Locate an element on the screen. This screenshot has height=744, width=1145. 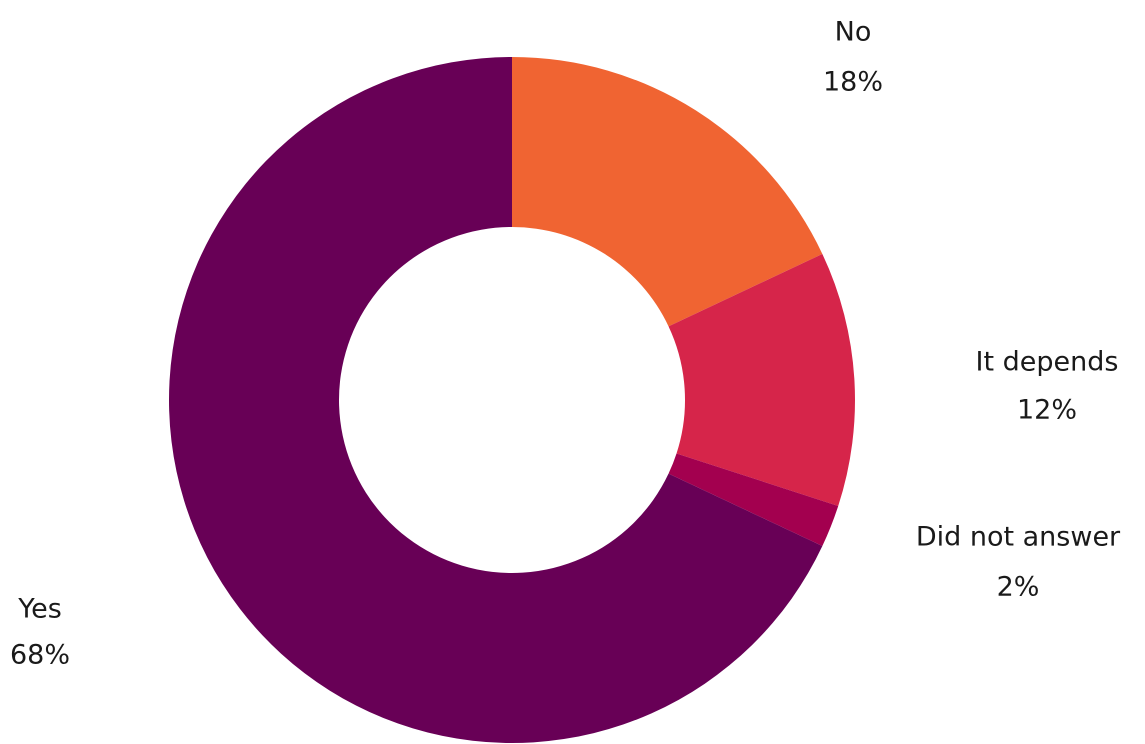
slice-value-no: 18% is located at coordinates (853, 82).